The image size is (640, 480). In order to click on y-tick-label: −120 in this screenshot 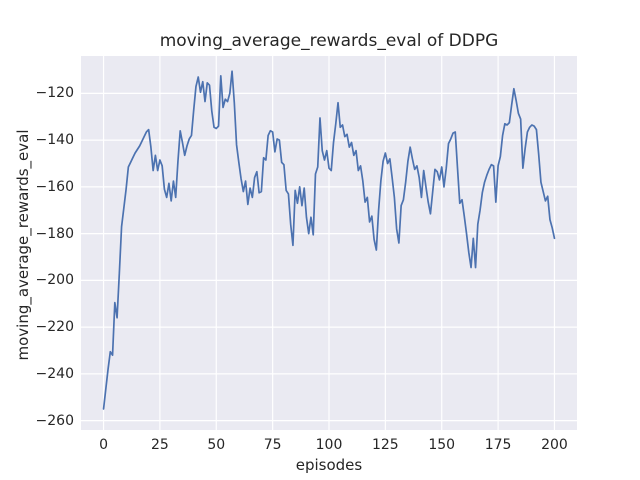, I will do `click(54, 93)`.